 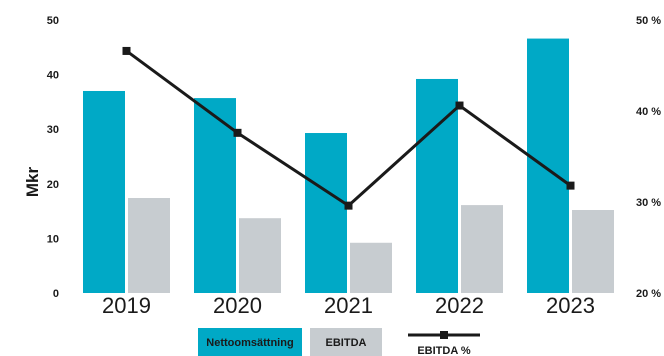 I want to click on left-tick-label: 30, so click(x=53, y=130).